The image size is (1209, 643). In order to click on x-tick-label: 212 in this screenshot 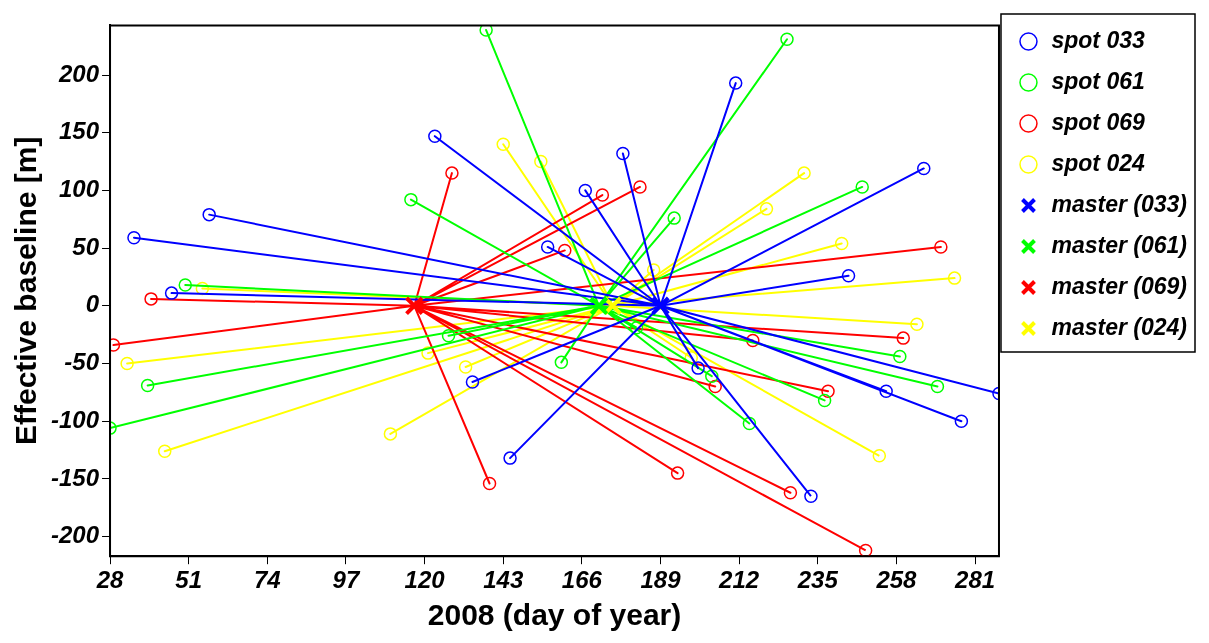, I will do `click(739, 580)`.